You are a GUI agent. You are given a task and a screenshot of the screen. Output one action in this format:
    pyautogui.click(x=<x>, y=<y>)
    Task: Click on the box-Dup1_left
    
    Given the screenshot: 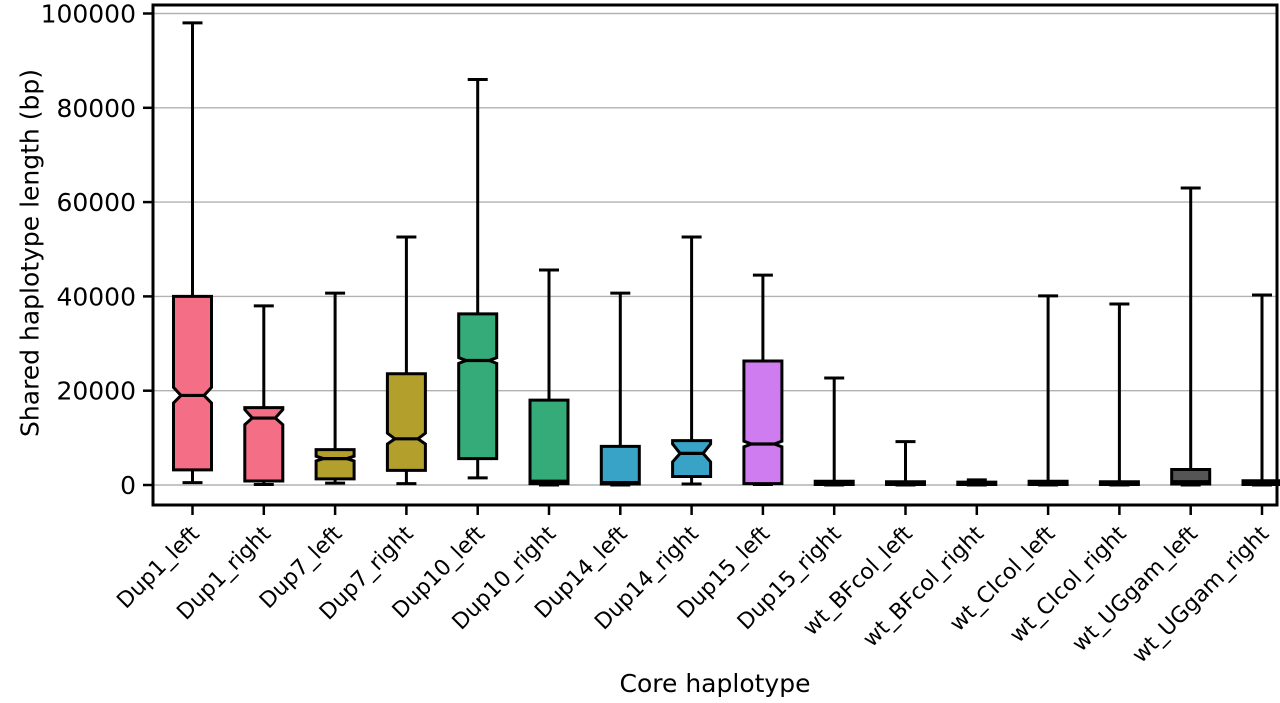 What is the action you would take?
    pyautogui.click(x=192, y=253)
    